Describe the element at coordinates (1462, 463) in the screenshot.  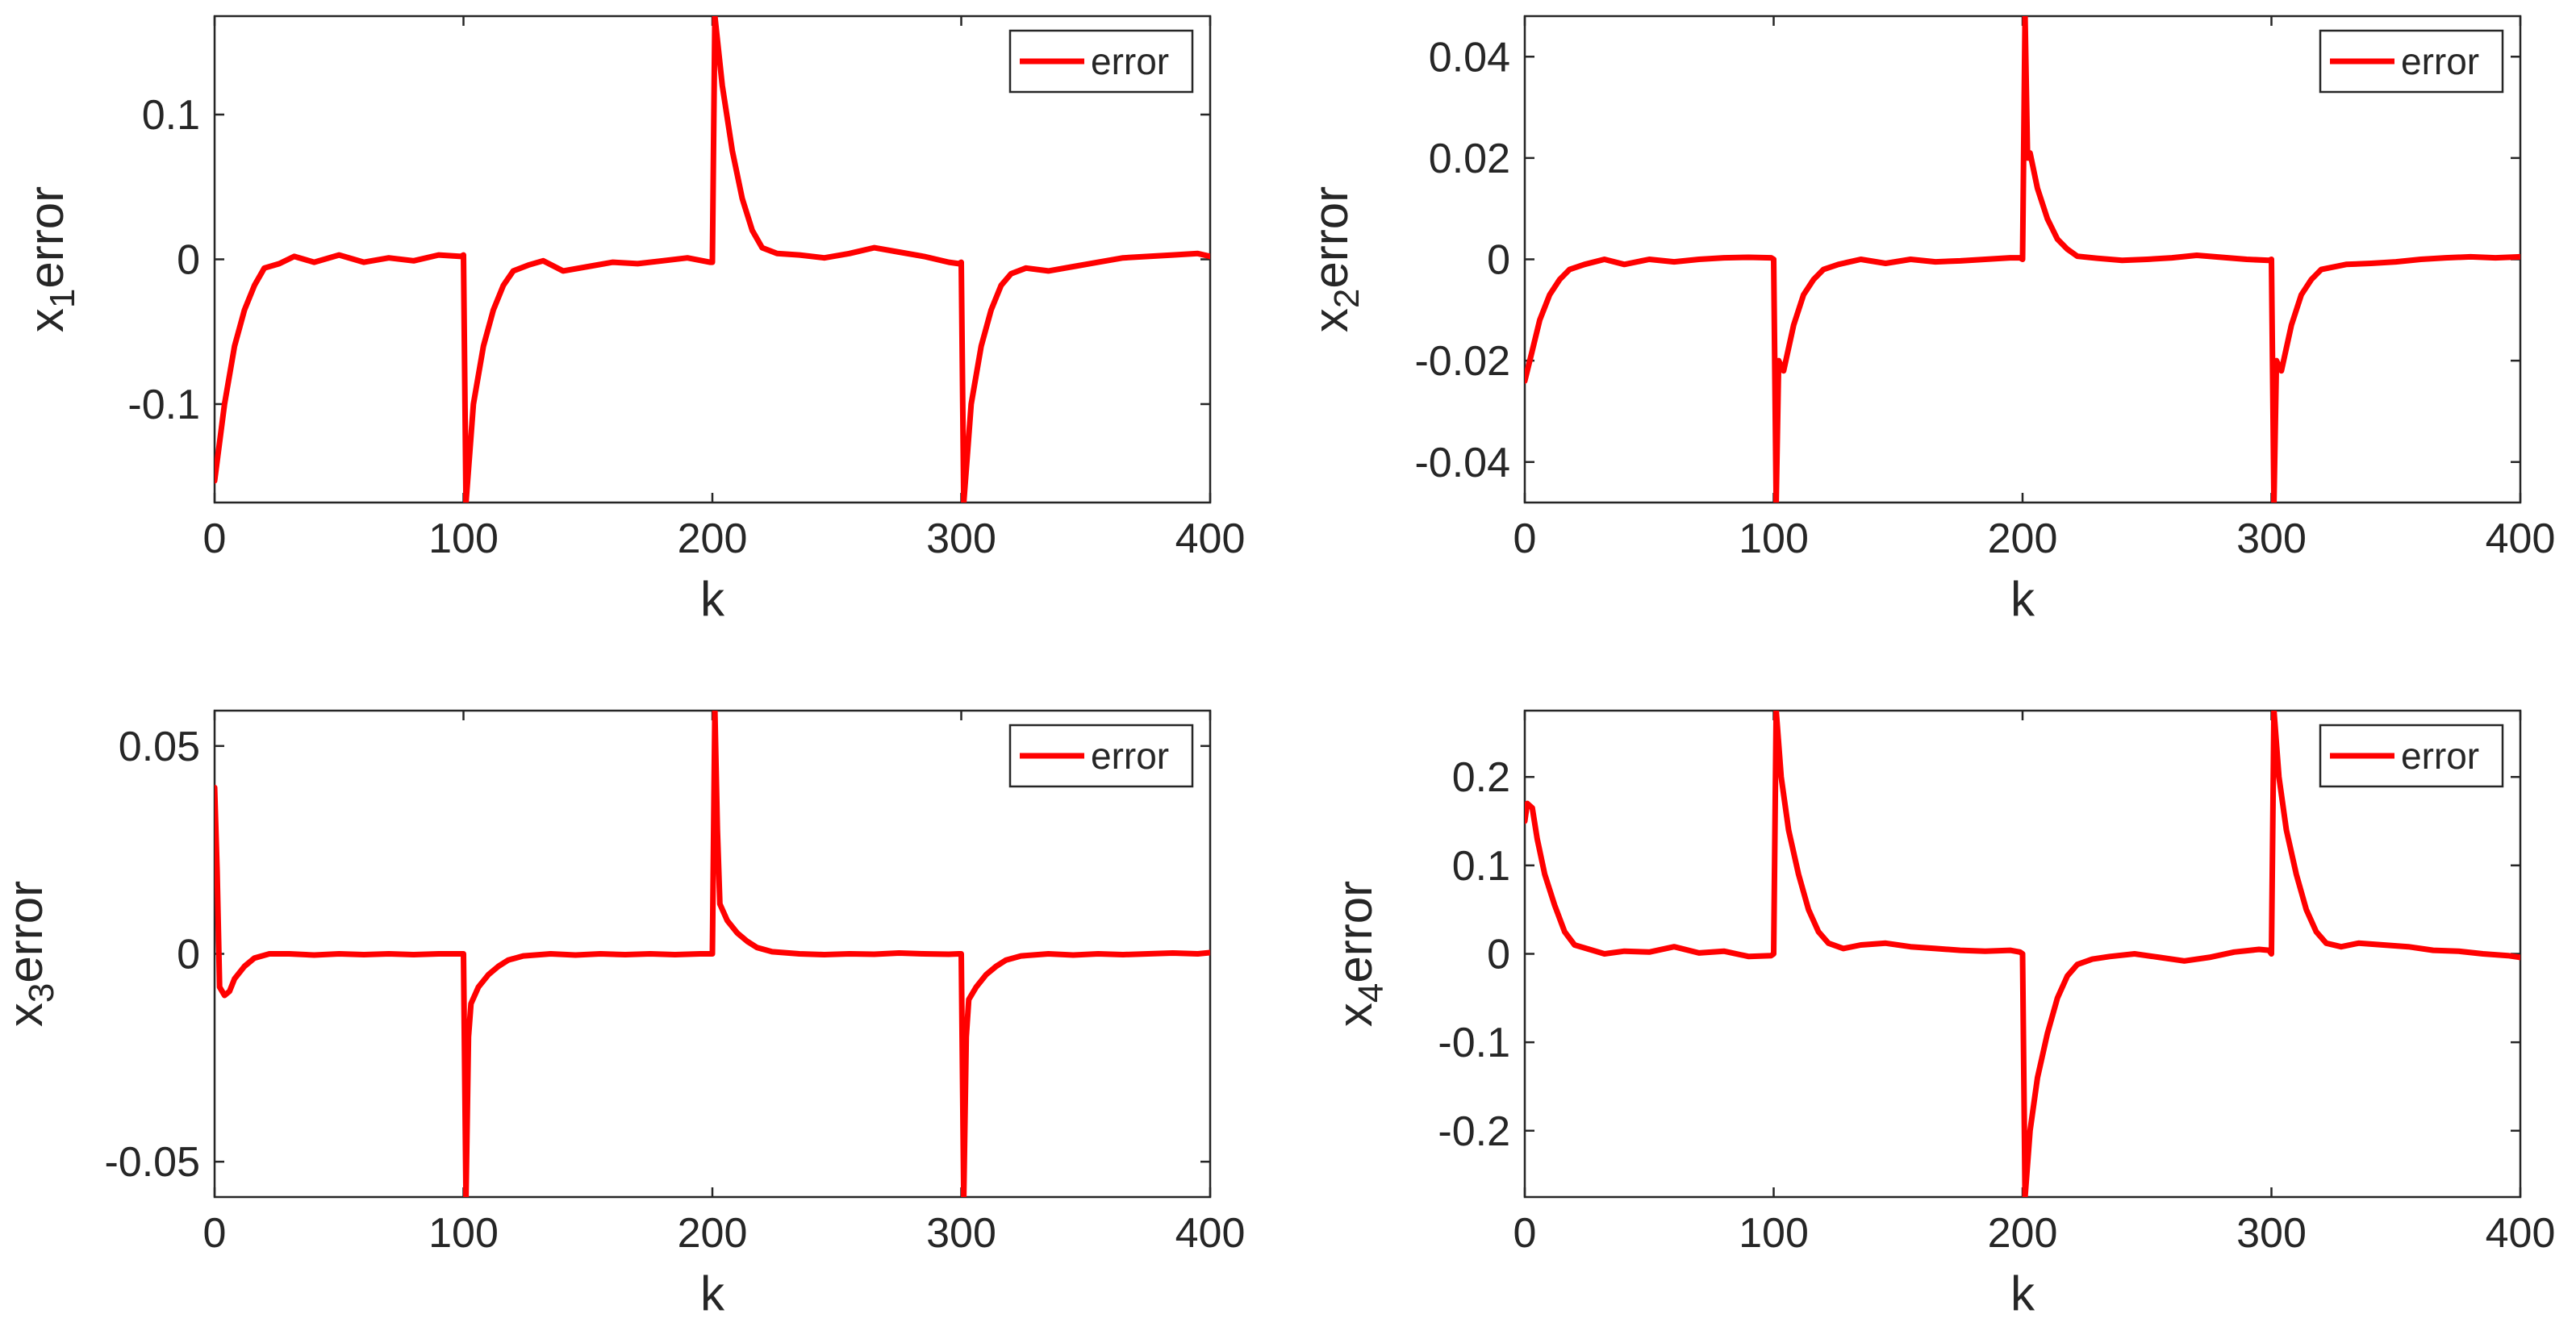
I see `y-tick-label: -0.04` at that location.